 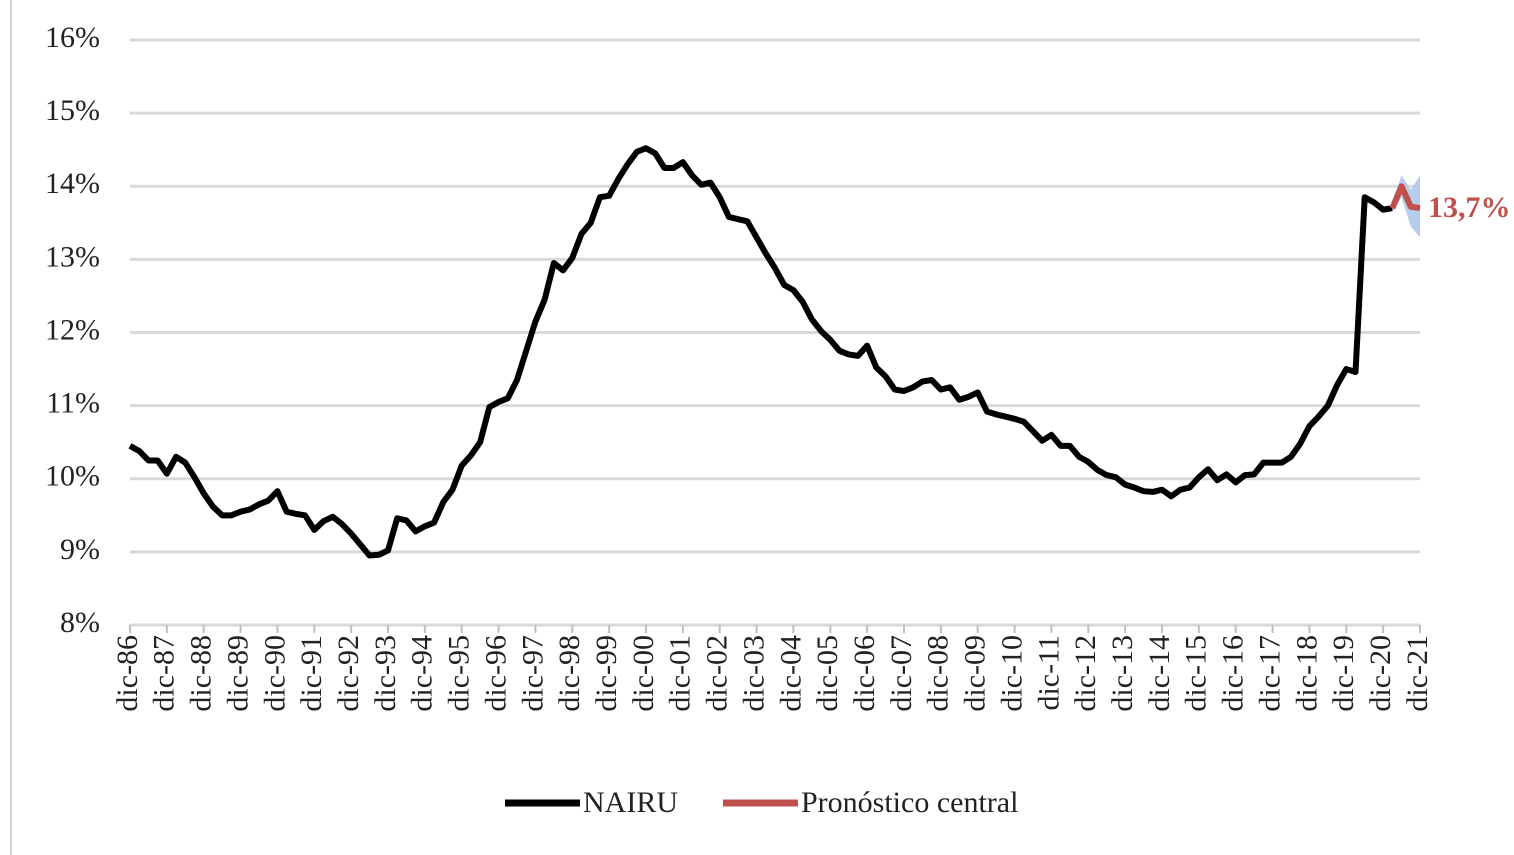 What do you see at coordinates (827, 673) in the screenshot?
I see `x-tick-label: dic-05` at bounding box center [827, 673].